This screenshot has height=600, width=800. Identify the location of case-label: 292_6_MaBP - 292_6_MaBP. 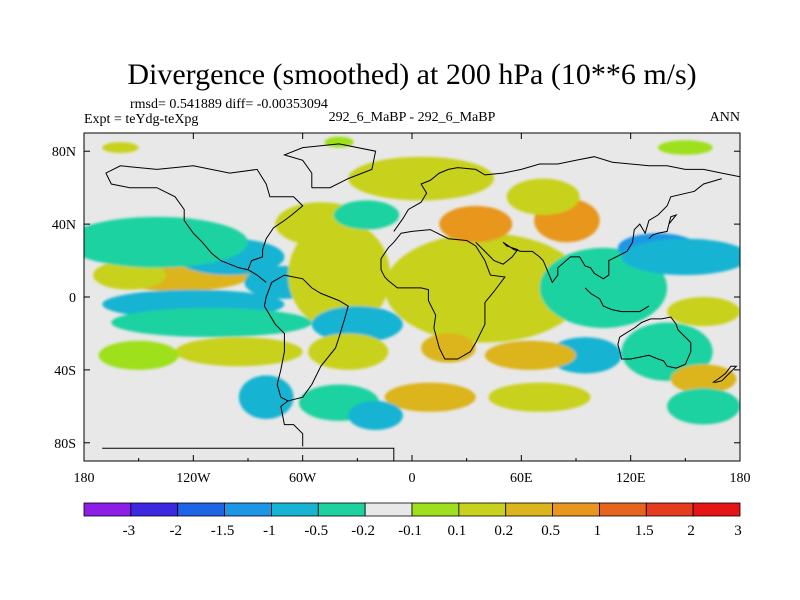
(412, 117).